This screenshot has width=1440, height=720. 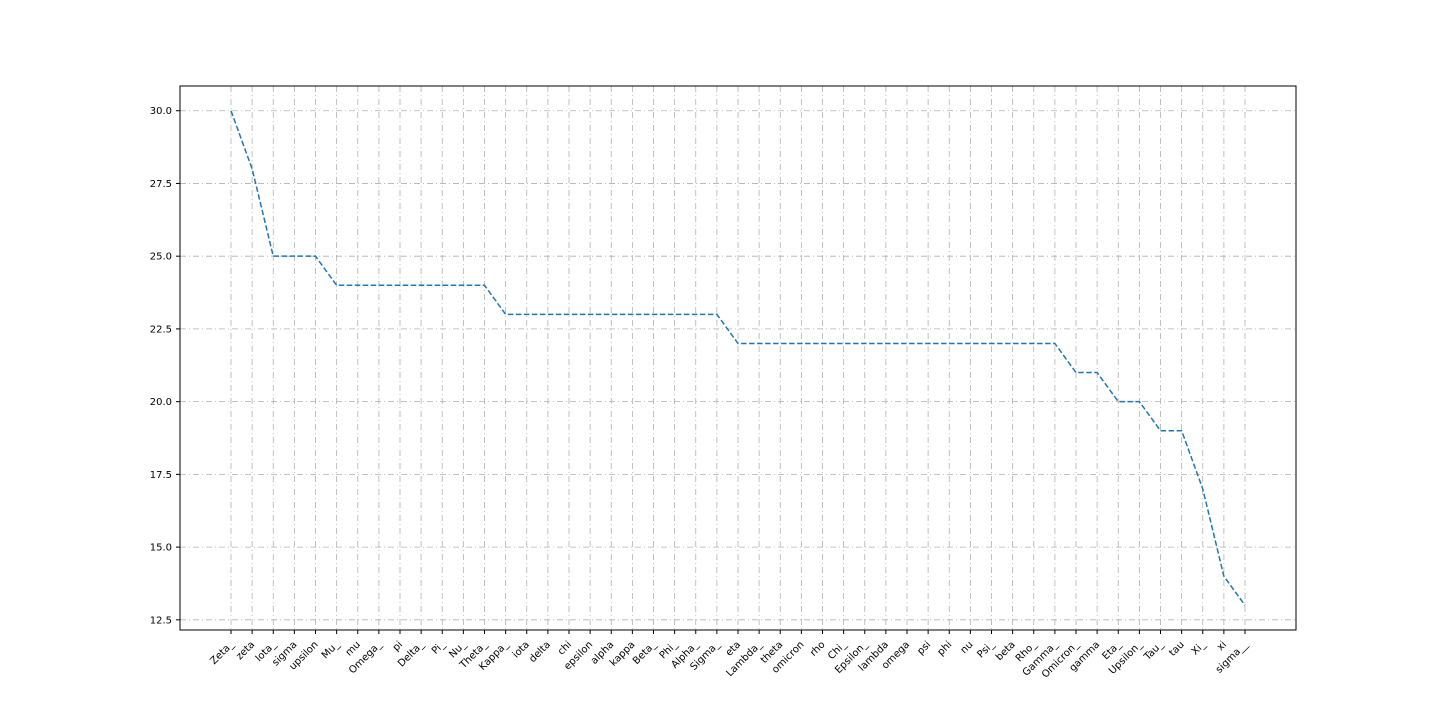 I want to click on y-tick-label: 20.0, so click(x=161, y=402).